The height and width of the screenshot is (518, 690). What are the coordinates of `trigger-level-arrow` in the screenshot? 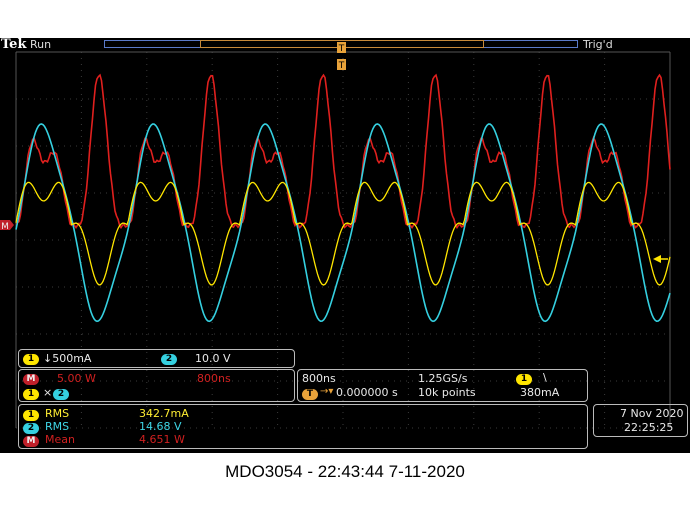 It's located at (657, 259).